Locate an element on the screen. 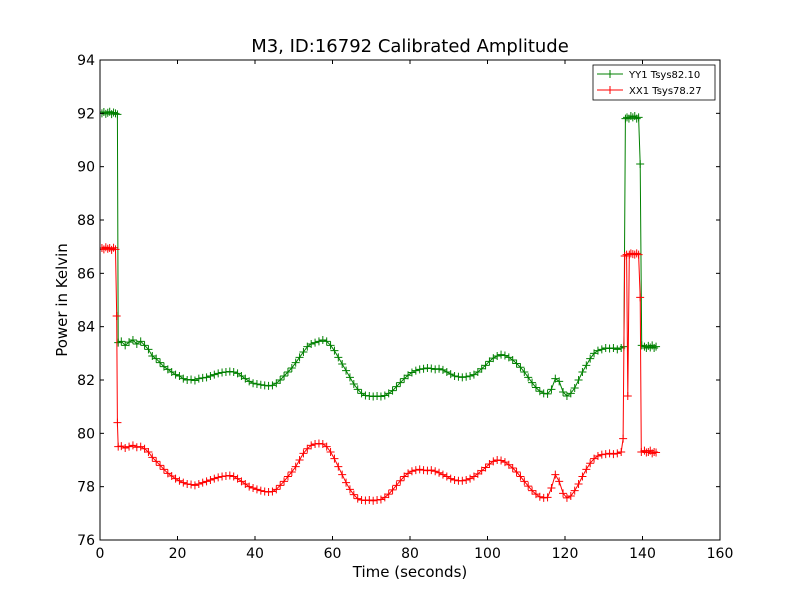  x-tick-label: 120 is located at coordinates (565, 554).